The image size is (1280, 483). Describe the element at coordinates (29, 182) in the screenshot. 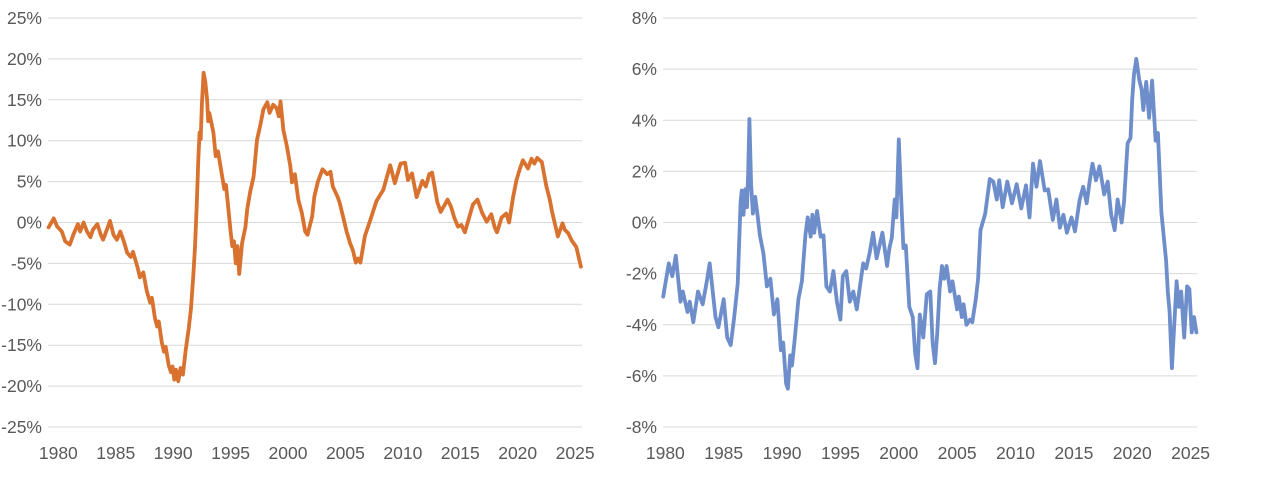

I see `y-axis-tick-label: 5%` at that location.